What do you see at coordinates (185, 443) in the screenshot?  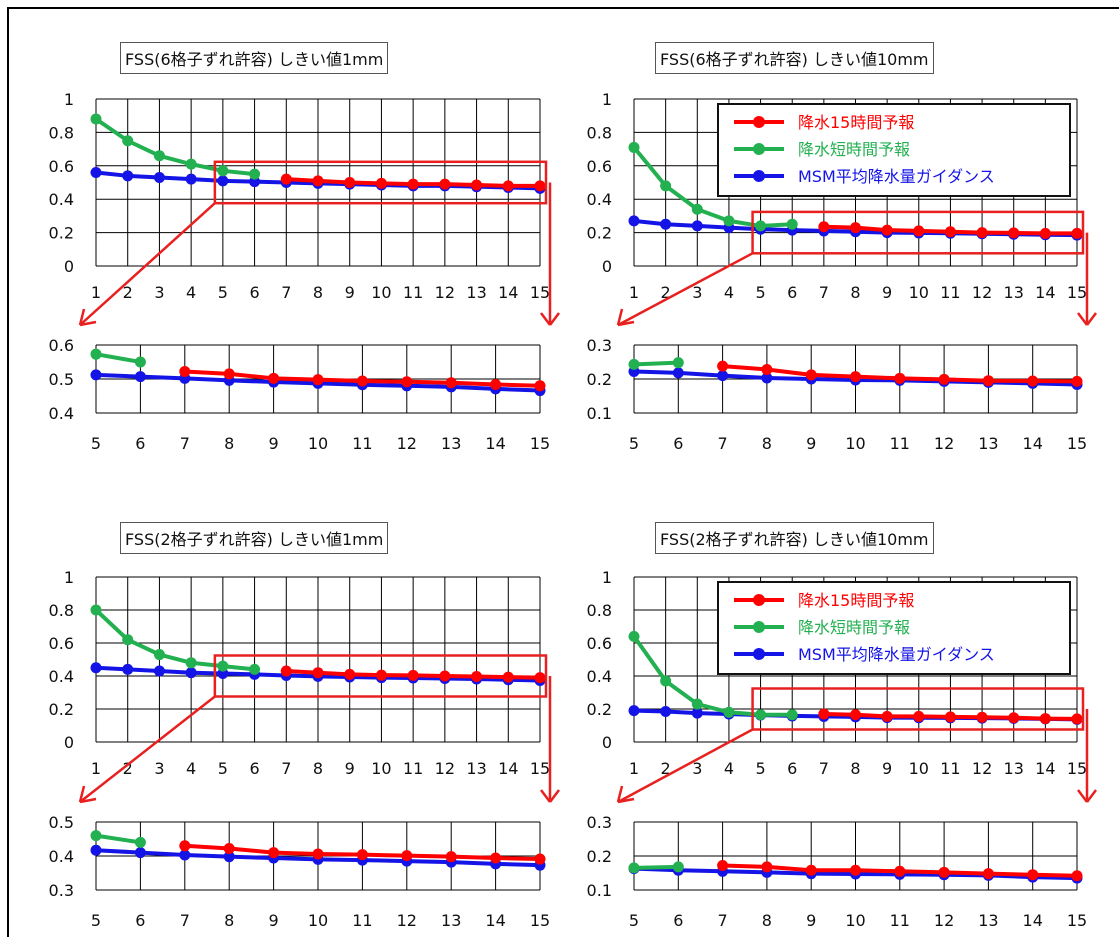 I see `zoom-xtick-0-2: 7` at bounding box center [185, 443].